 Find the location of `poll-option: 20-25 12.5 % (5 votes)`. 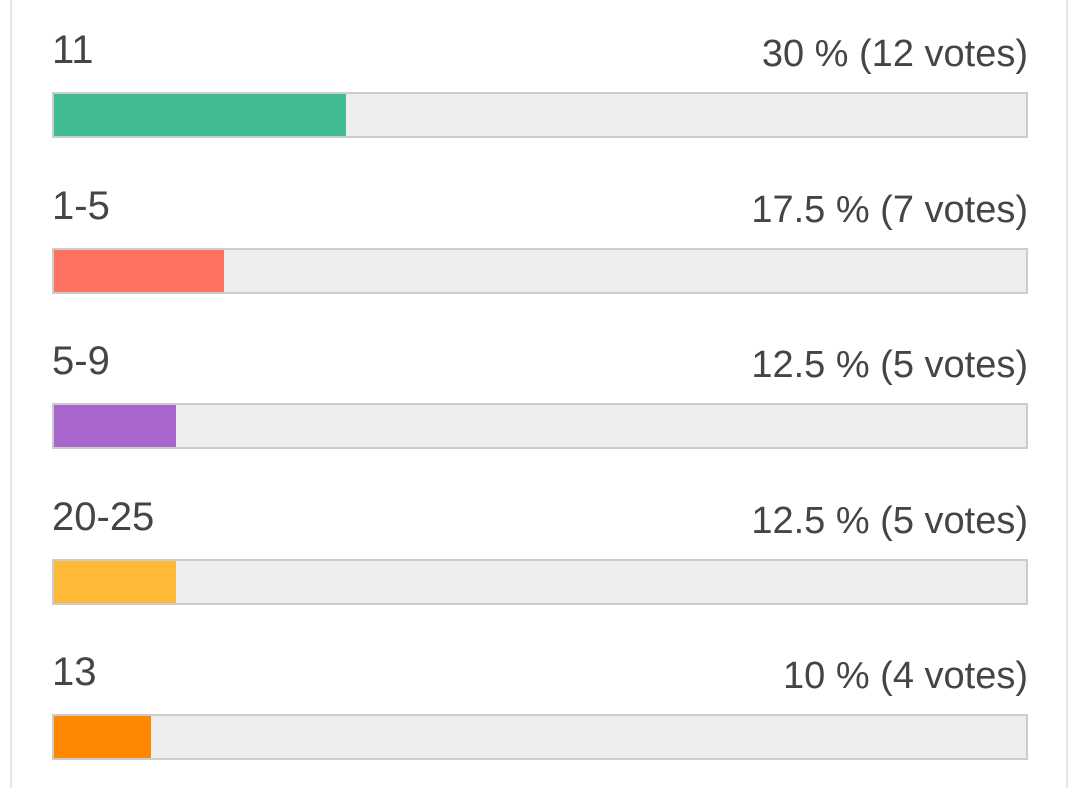

poll-option: 20-25 12.5 % (5 votes) is located at coordinates (540, 552).